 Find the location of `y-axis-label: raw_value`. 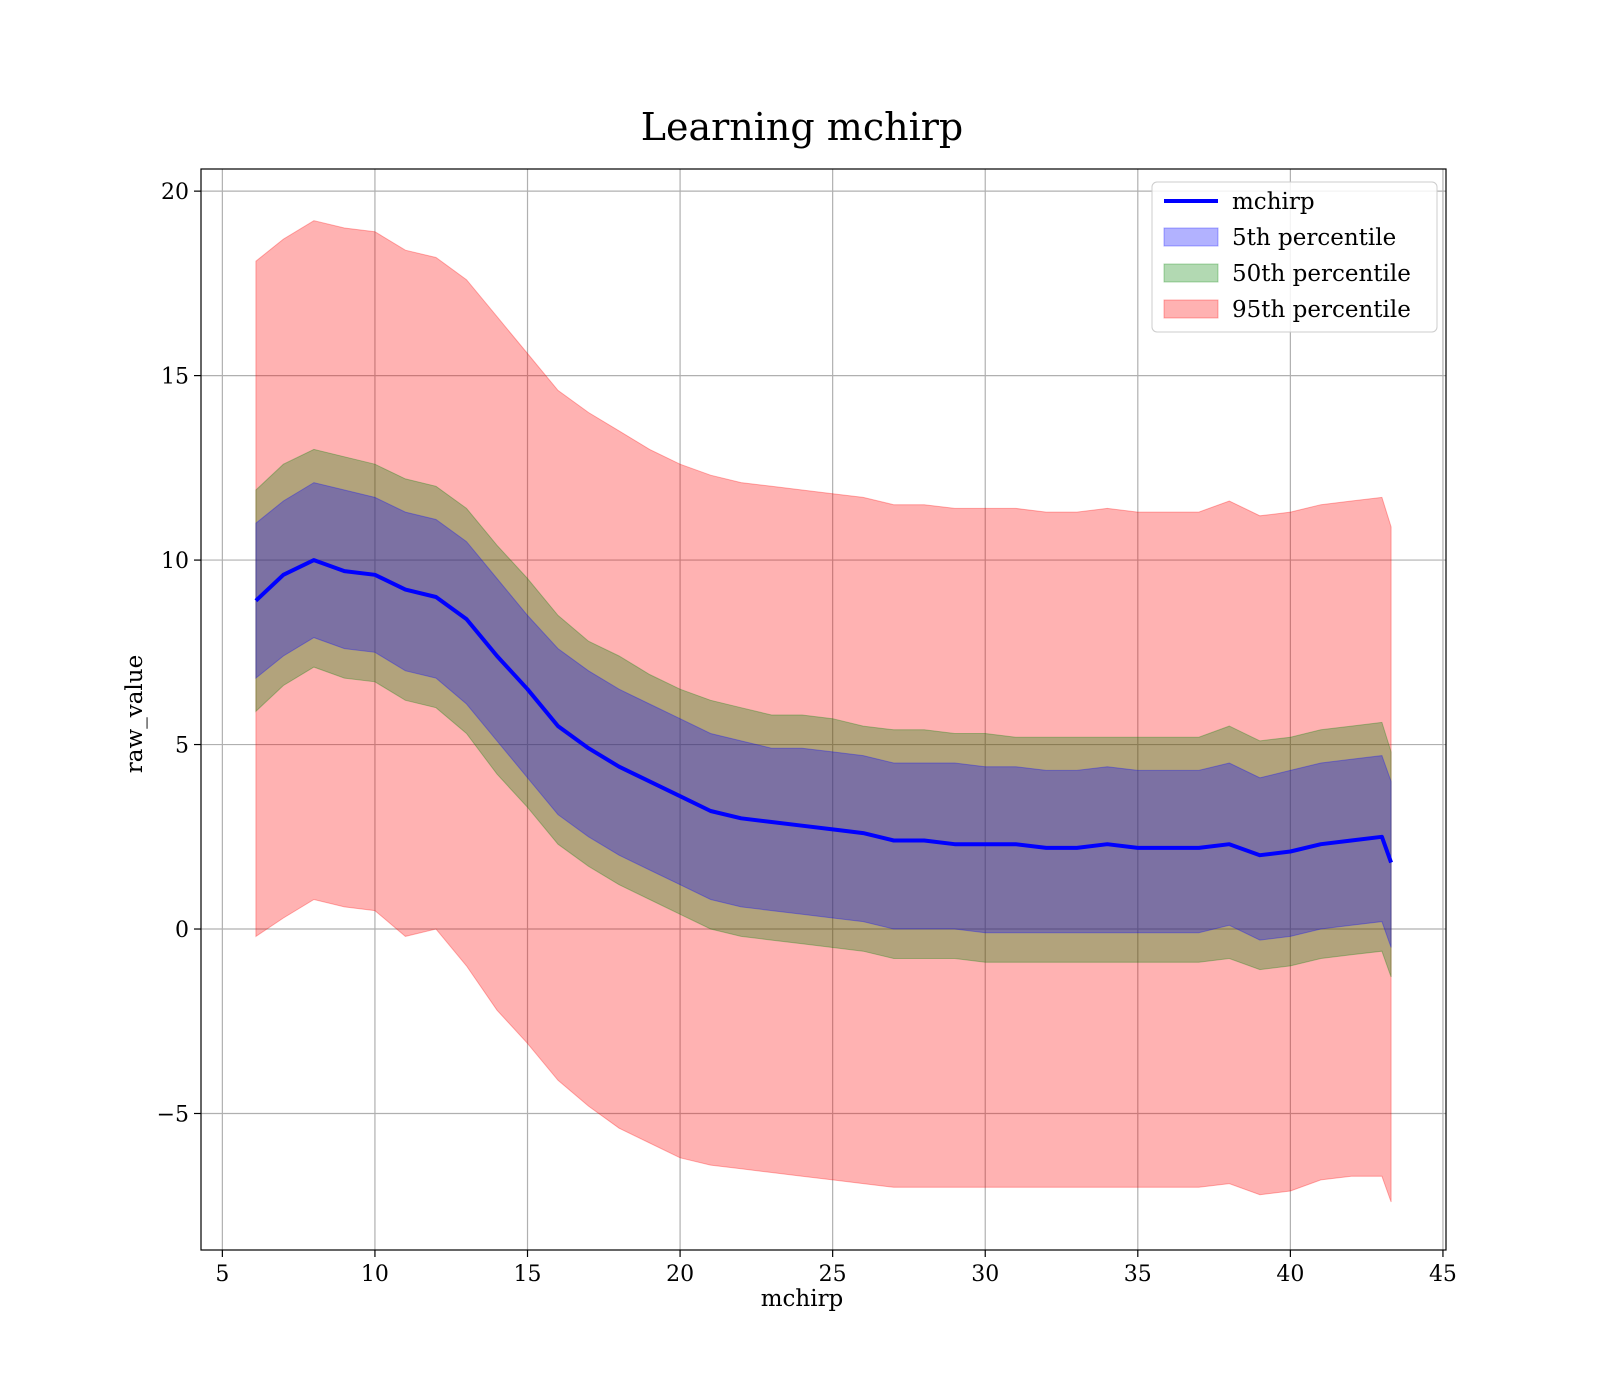

y-axis-label: raw_value is located at coordinates (135, 714).